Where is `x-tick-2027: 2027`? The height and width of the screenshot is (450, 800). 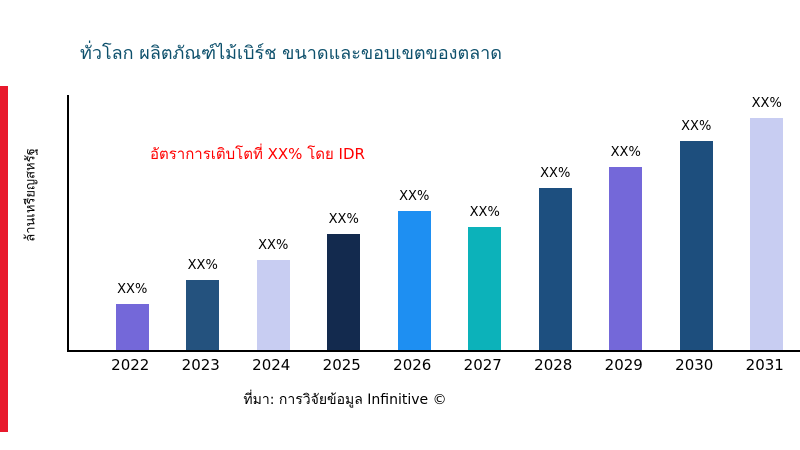
x-tick-2027: 2027 is located at coordinates (482, 365).